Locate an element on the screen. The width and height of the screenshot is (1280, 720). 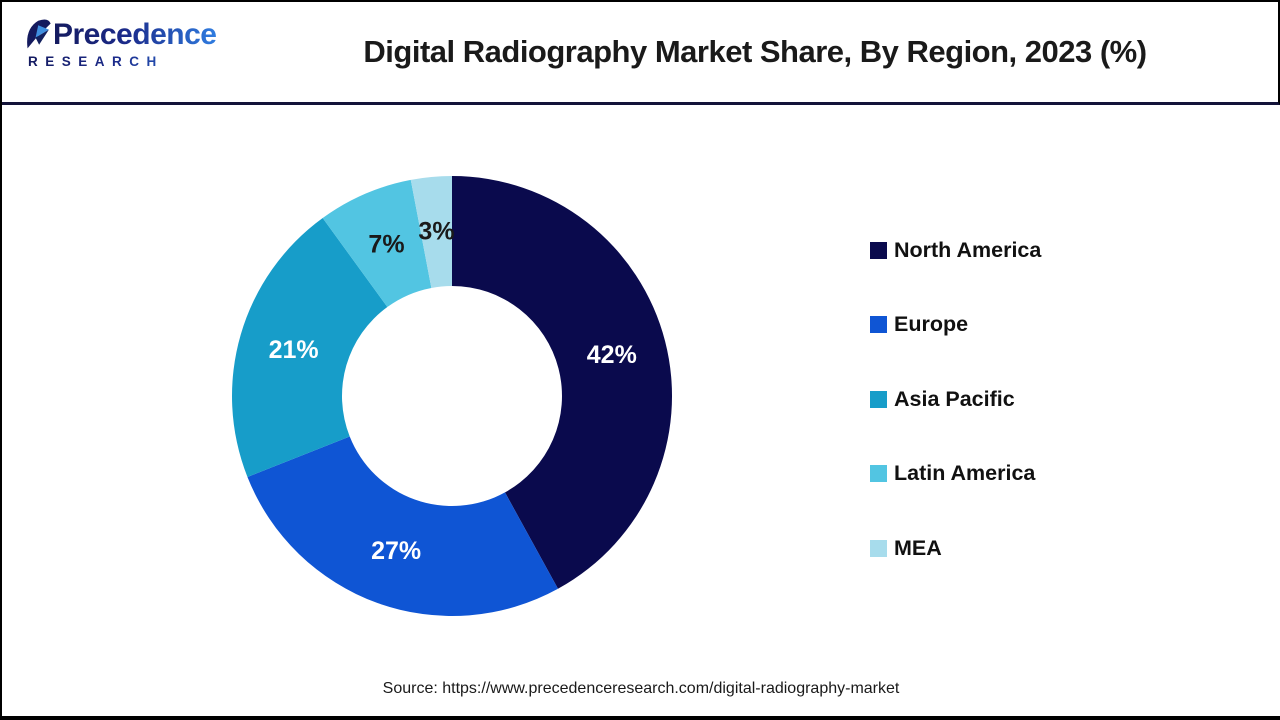
legend-item-latin-america: Latin America is located at coordinates (953, 473).